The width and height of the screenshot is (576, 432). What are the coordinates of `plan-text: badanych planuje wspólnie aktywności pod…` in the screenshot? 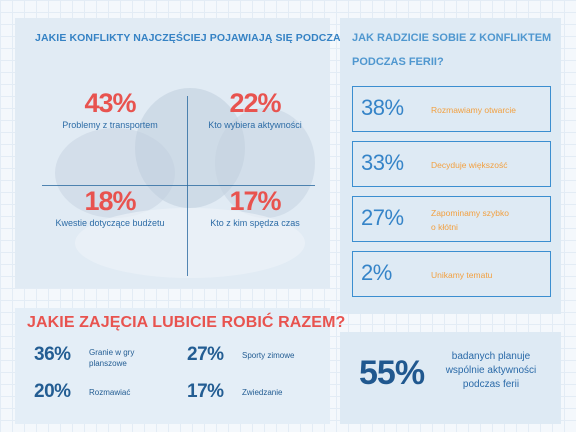 It's located at (491, 371).